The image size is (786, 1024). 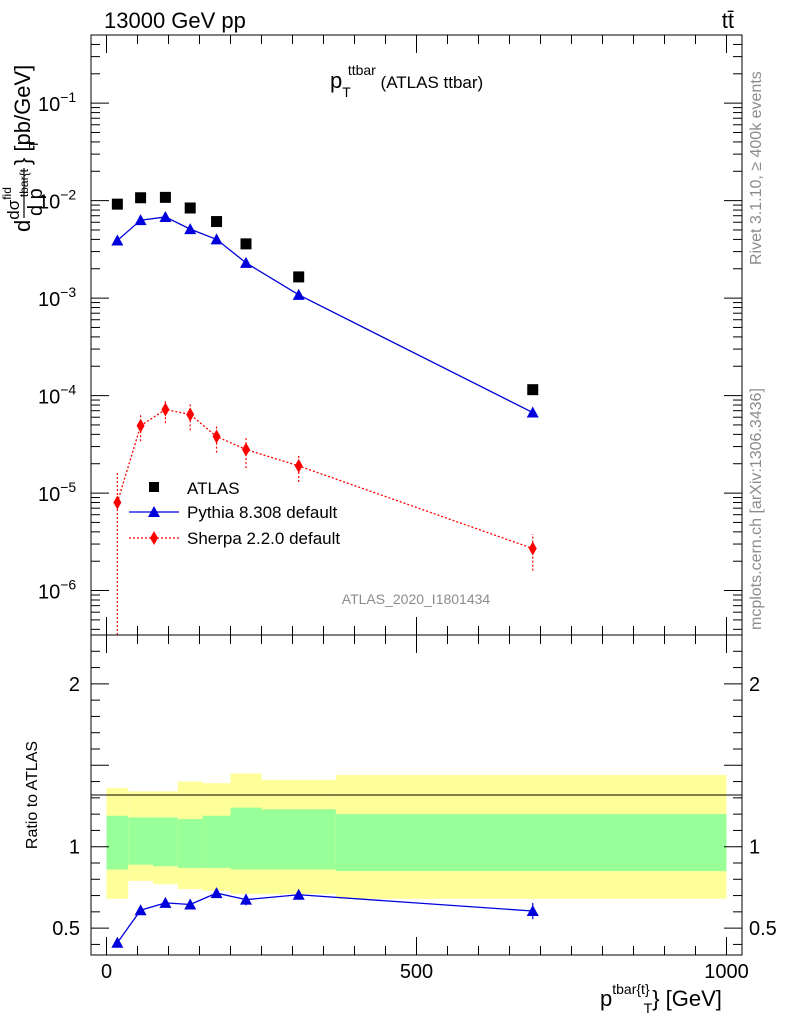 What do you see at coordinates (728, 20) in the screenshot?
I see `process-label: tt̄` at bounding box center [728, 20].